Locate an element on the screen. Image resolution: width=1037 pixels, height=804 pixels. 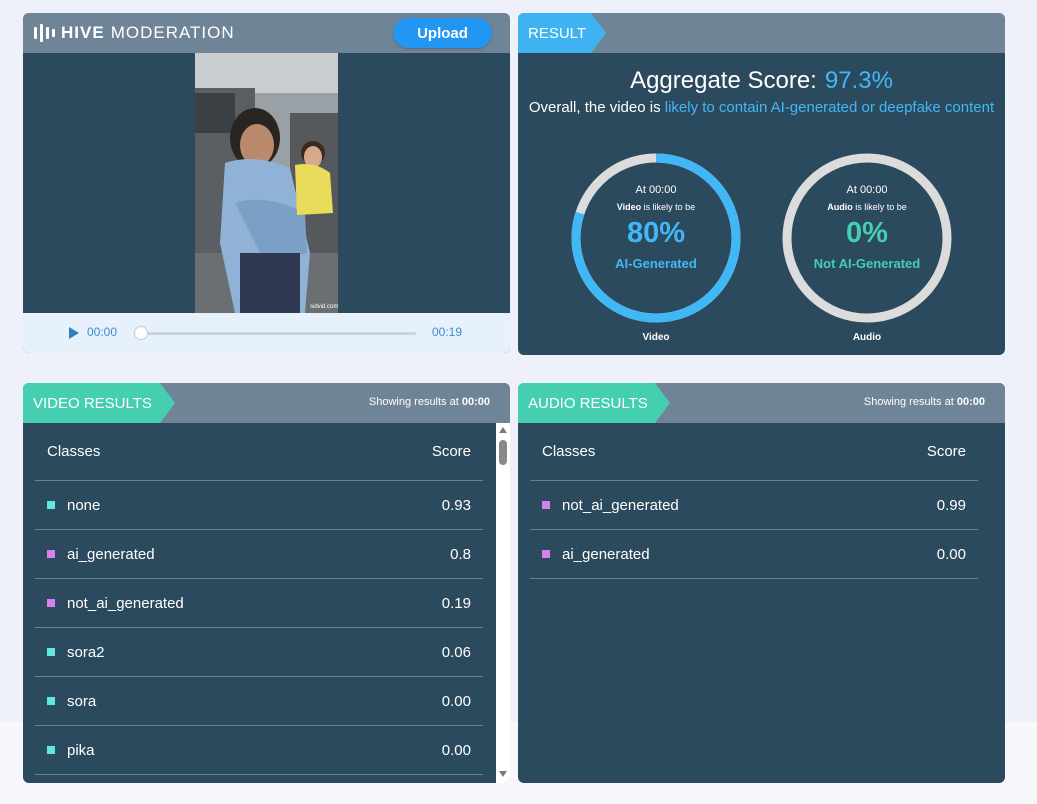
audio-gauge-at: At 00:00 is located at coordinates (867, 190).